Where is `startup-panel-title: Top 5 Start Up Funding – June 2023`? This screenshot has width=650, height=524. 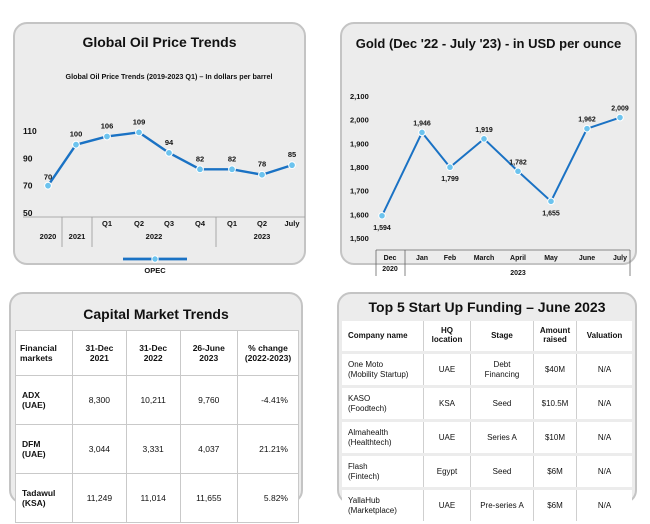 startup-panel-title: Top 5 Start Up Funding – June 2023 is located at coordinates (487, 307).